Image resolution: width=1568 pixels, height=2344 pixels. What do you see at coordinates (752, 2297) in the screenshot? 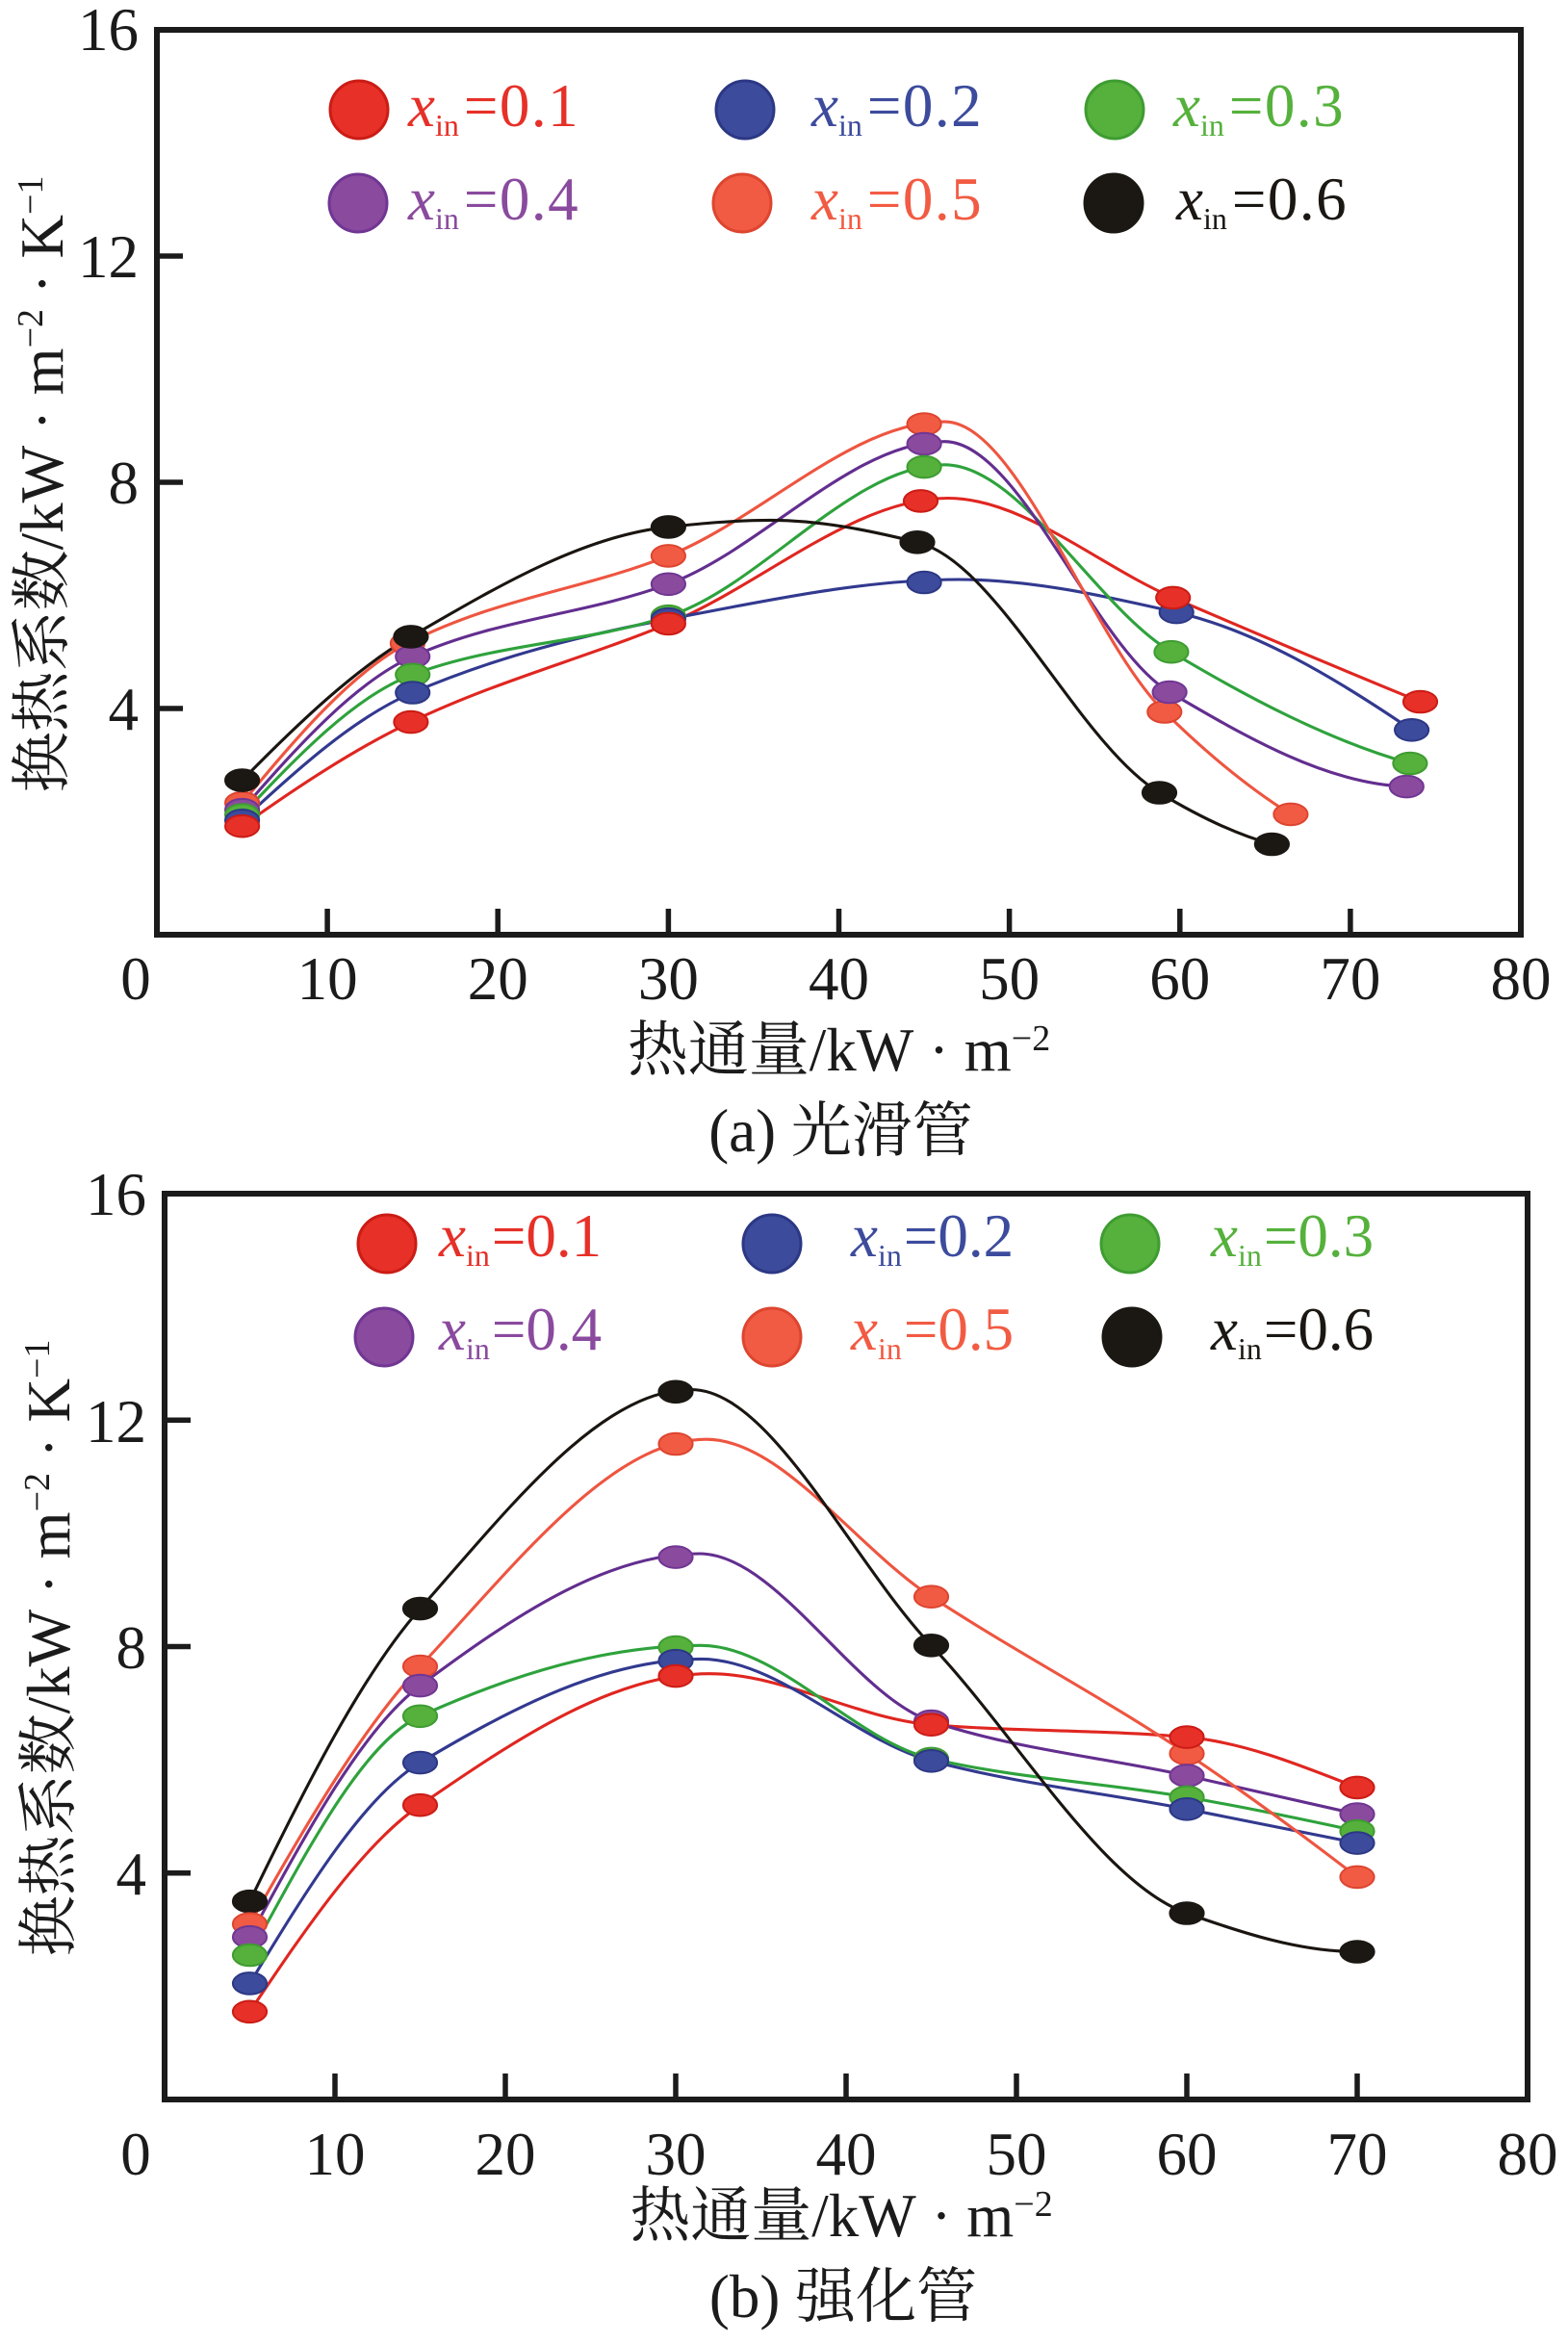
I see `svg-text: (b)` at bounding box center [752, 2297].